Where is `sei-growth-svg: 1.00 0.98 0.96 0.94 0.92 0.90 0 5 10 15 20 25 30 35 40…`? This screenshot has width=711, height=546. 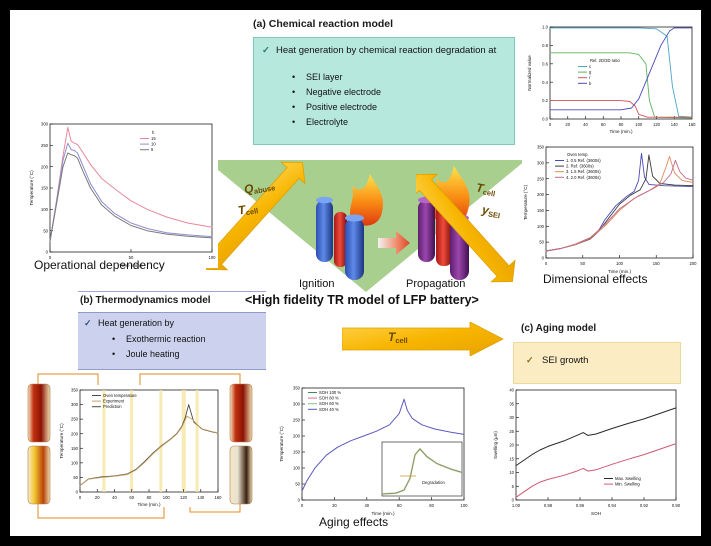 sei-growth-svg: 1.00 0.98 0.96 0.94 0.92 0.90 0 5 10 15 20 25 30 35 40… is located at coordinates (587, 452).